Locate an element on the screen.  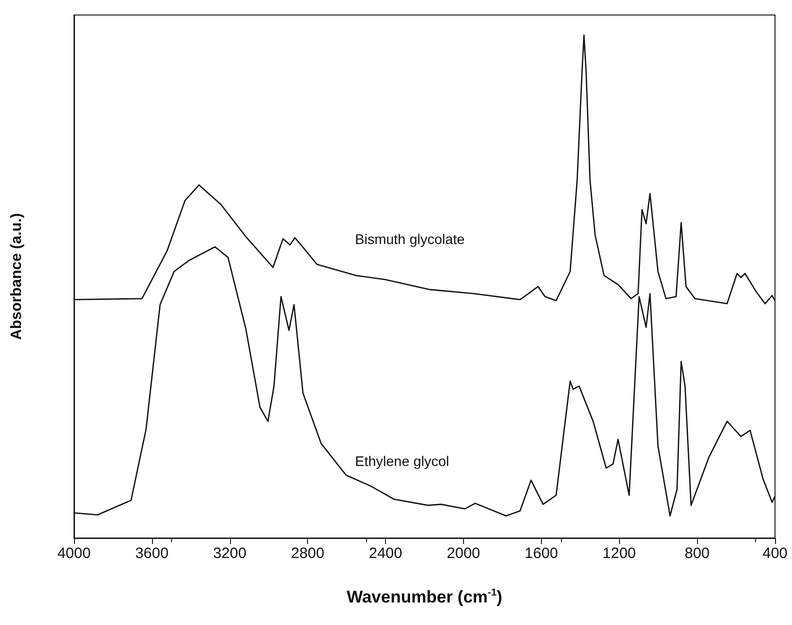
x-tick-label: 2400 is located at coordinates (385, 553).